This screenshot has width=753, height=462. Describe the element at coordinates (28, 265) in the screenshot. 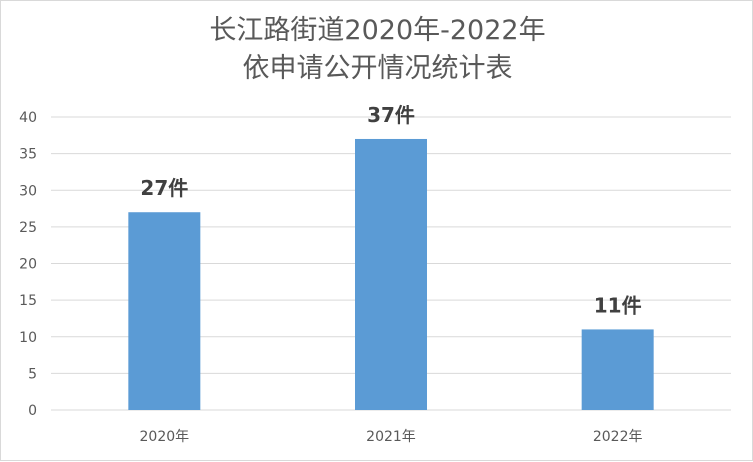

I see `y-tick-label: 20` at that location.